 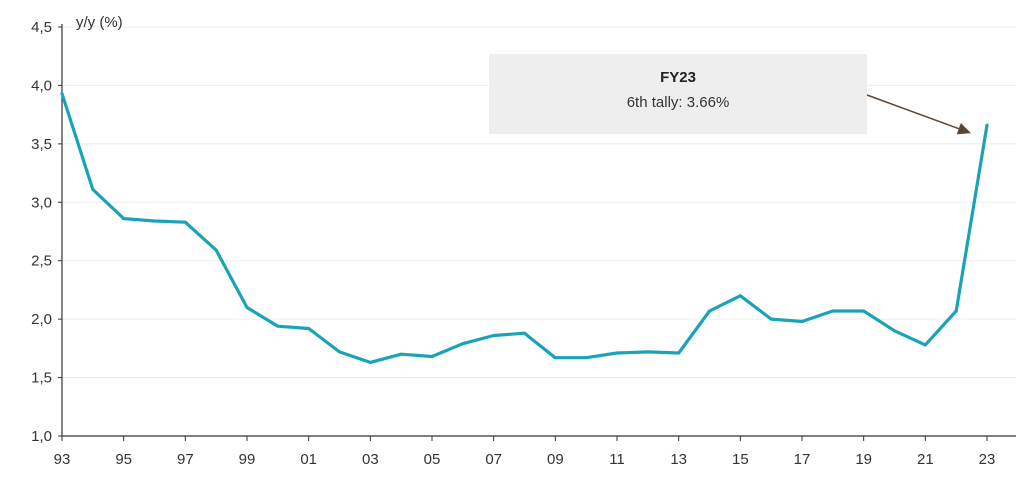 What do you see at coordinates (678, 77) in the screenshot?
I see `annotation-title: FY23` at bounding box center [678, 77].